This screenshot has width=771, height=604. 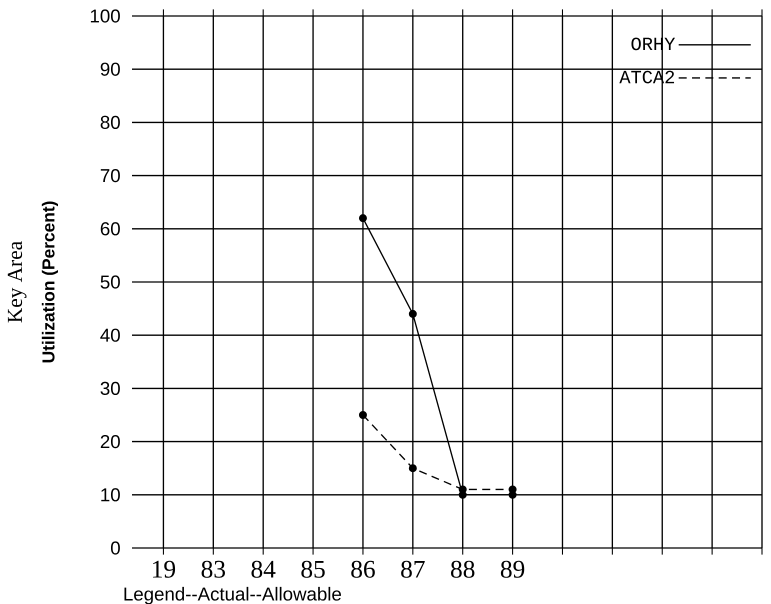 I want to click on y-tick-label: 100, so click(x=105, y=15).